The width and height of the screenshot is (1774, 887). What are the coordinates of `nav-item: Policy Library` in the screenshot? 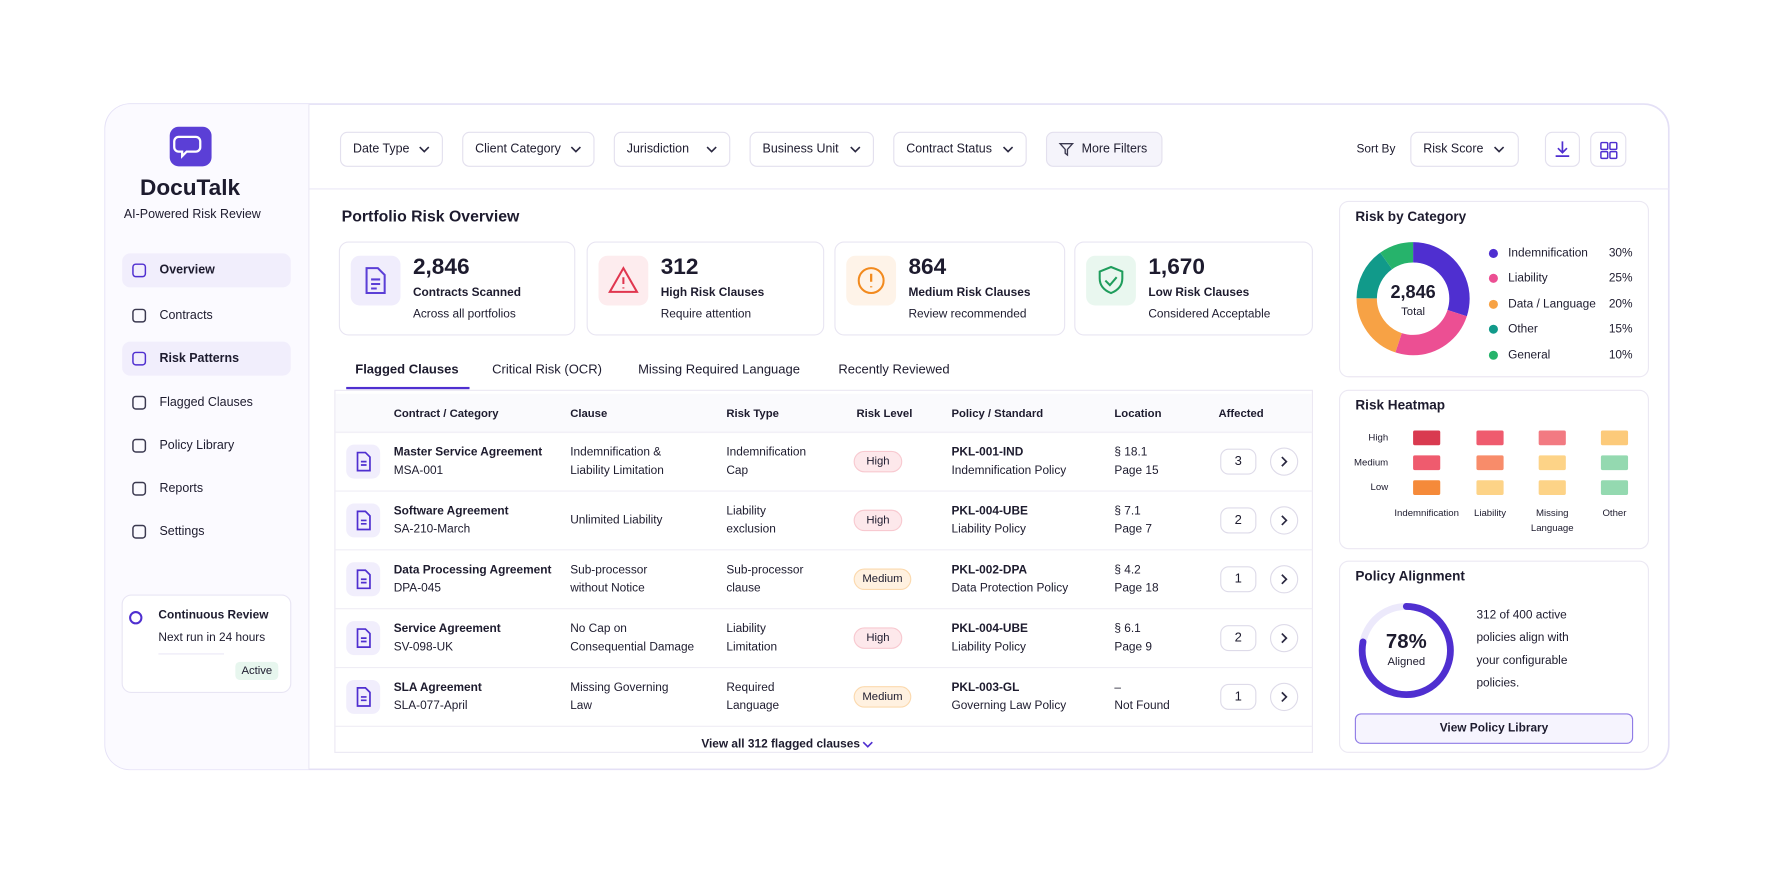 It's located at (197, 445).